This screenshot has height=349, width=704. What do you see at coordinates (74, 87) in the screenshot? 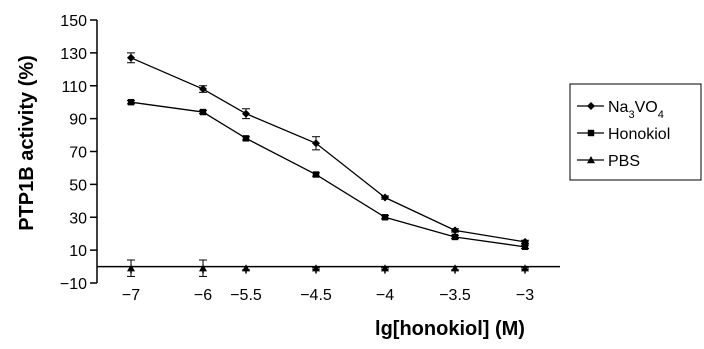
I see `y-tick-label: 110` at bounding box center [74, 87].